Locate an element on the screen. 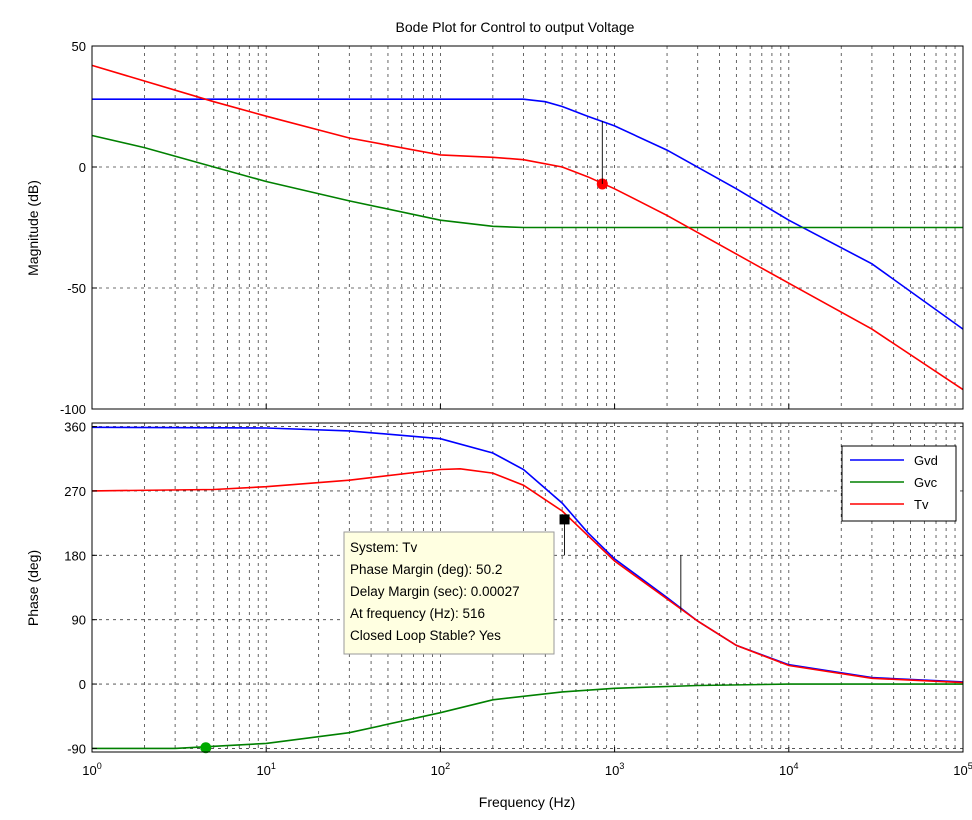 This screenshot has height=820, width=972. phase-ytick-label: 270 is located at coordinates (75, 491).